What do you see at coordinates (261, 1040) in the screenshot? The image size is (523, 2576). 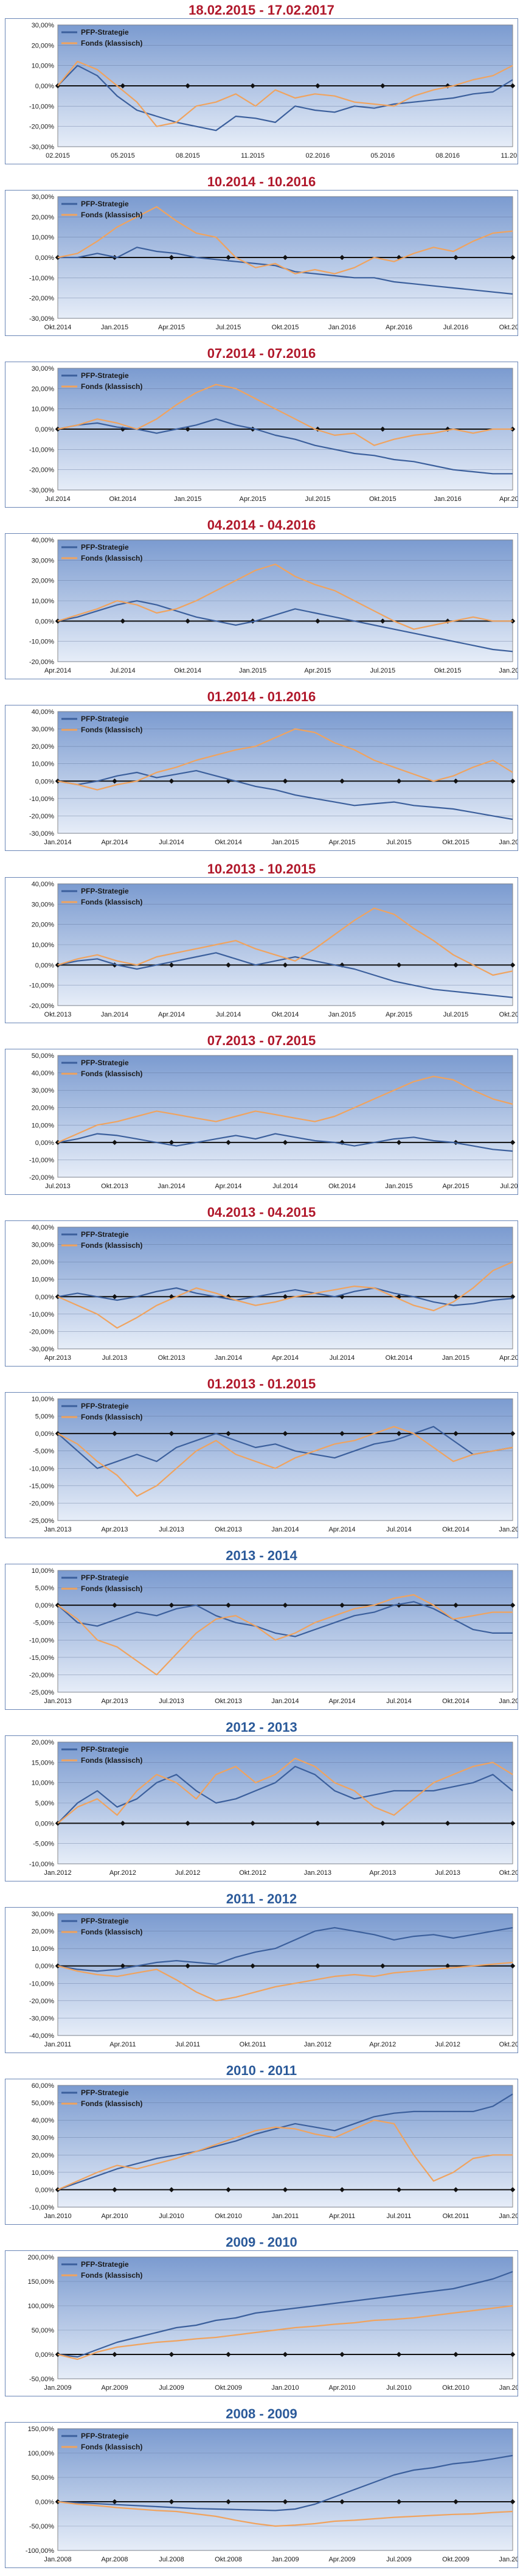 I see `chart-title: 07.2013 - 07.2015` at bounding box center [261, 1040].